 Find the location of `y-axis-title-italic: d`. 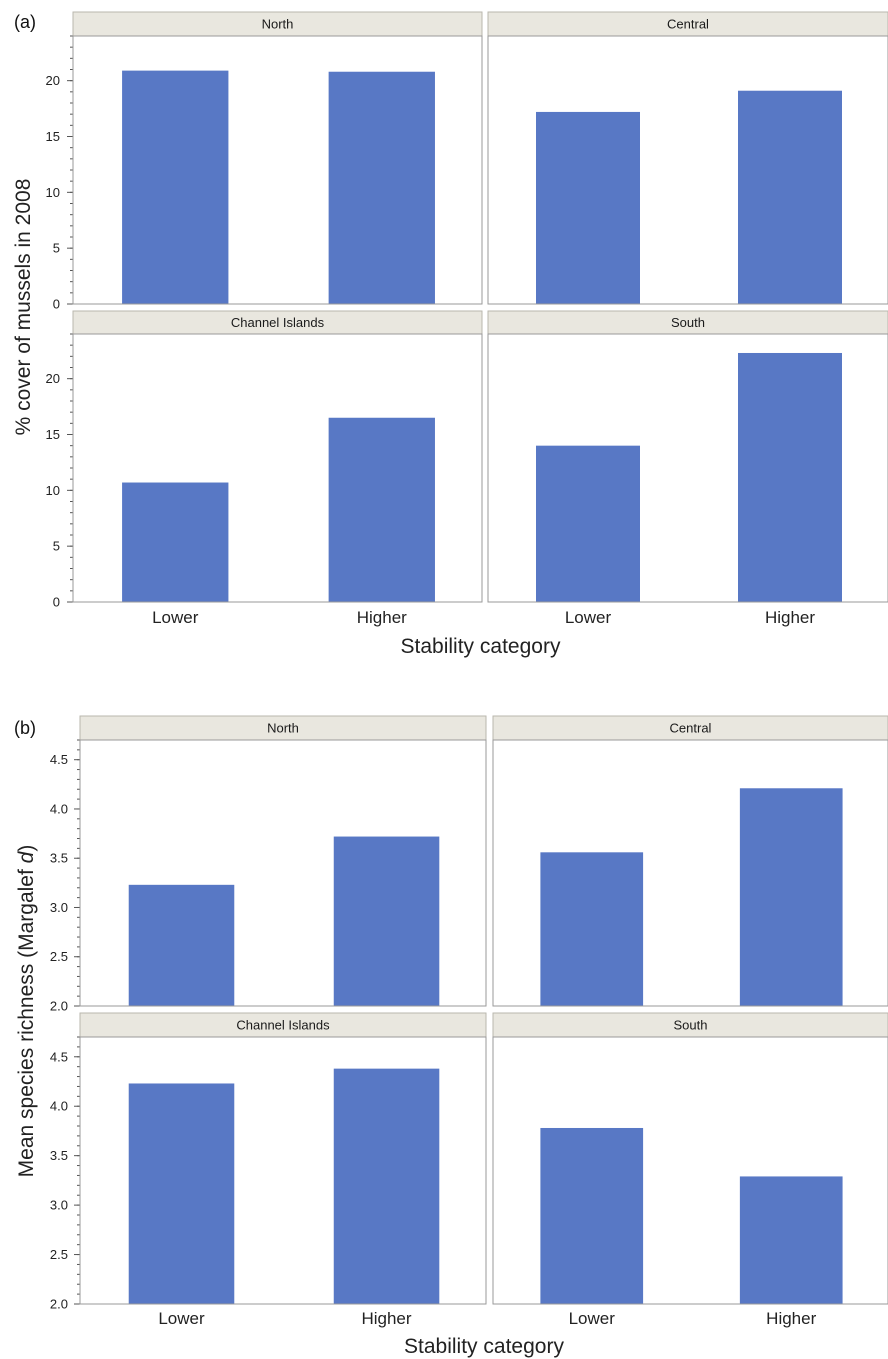

y-axis-title-italic: d is located at coordinates (26, 856).